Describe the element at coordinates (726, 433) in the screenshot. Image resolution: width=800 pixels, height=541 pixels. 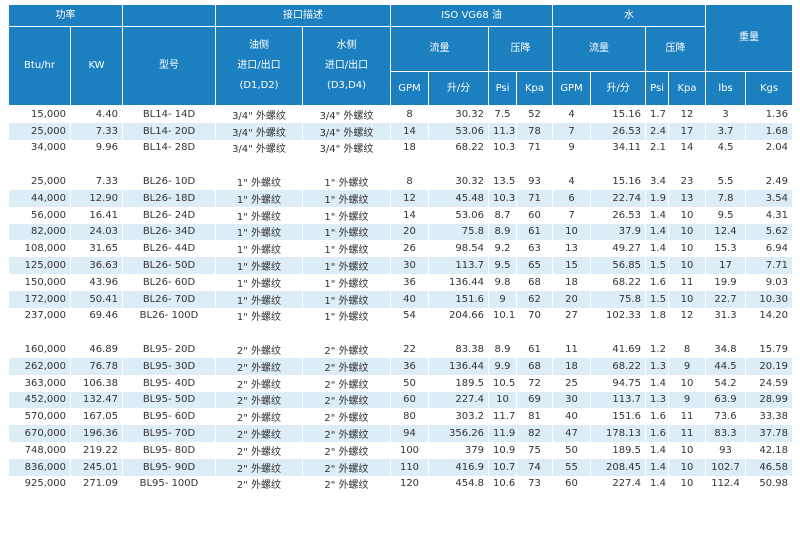
I see `data-cell: 83.3` at that location.